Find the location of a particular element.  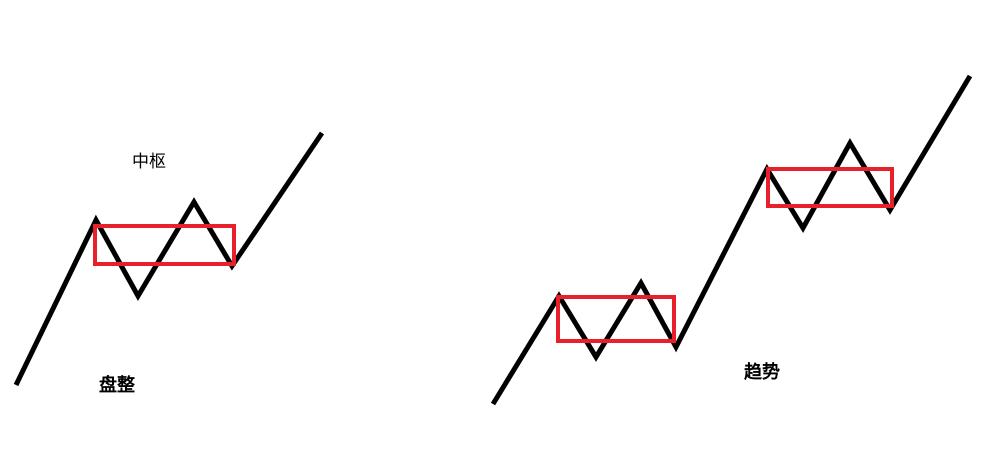

trend-label: 趋势 is located at coordinates (762, 372).